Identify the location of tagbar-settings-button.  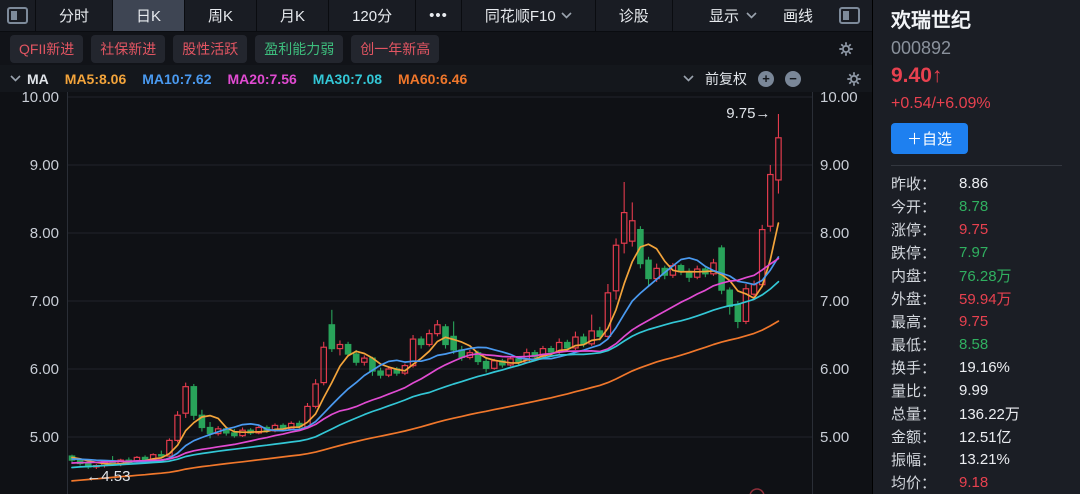
(846, 49).